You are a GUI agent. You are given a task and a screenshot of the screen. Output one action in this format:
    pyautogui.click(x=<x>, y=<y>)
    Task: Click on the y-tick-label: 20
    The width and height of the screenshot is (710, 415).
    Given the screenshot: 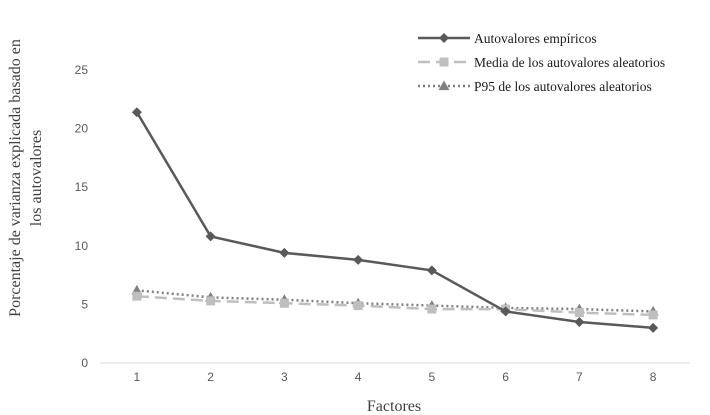 What is the action you would take?
    pyautogui.click(x=82, y=129)
    